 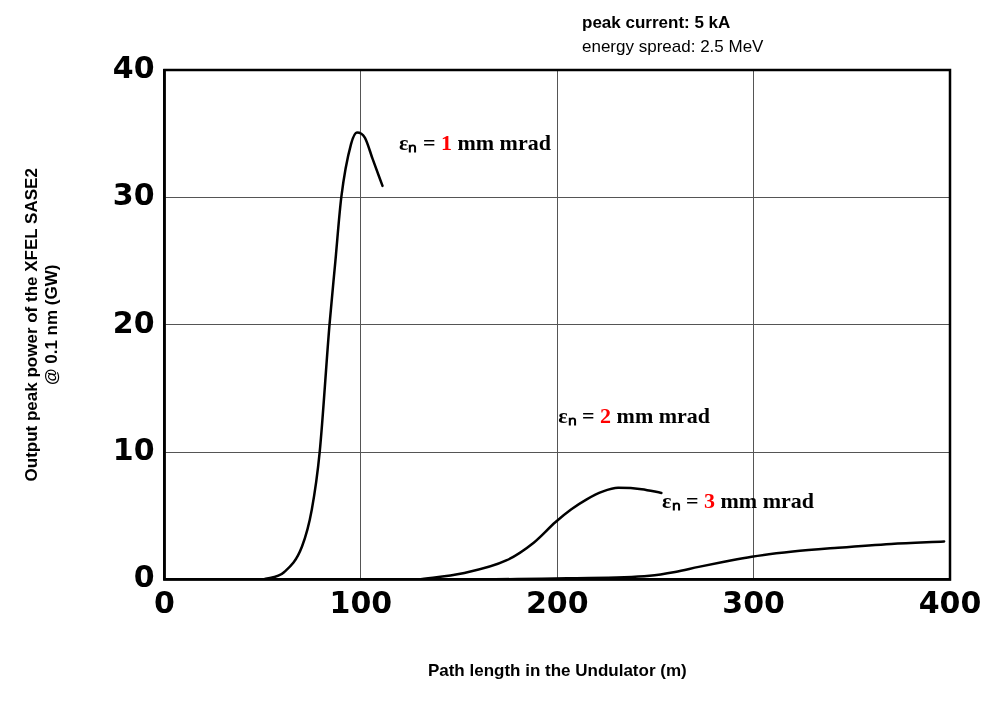 What do you see at coordinates (144, 577) in the screenshot?
I see `y-tick-label: 0` at bounding box center [144, 577].